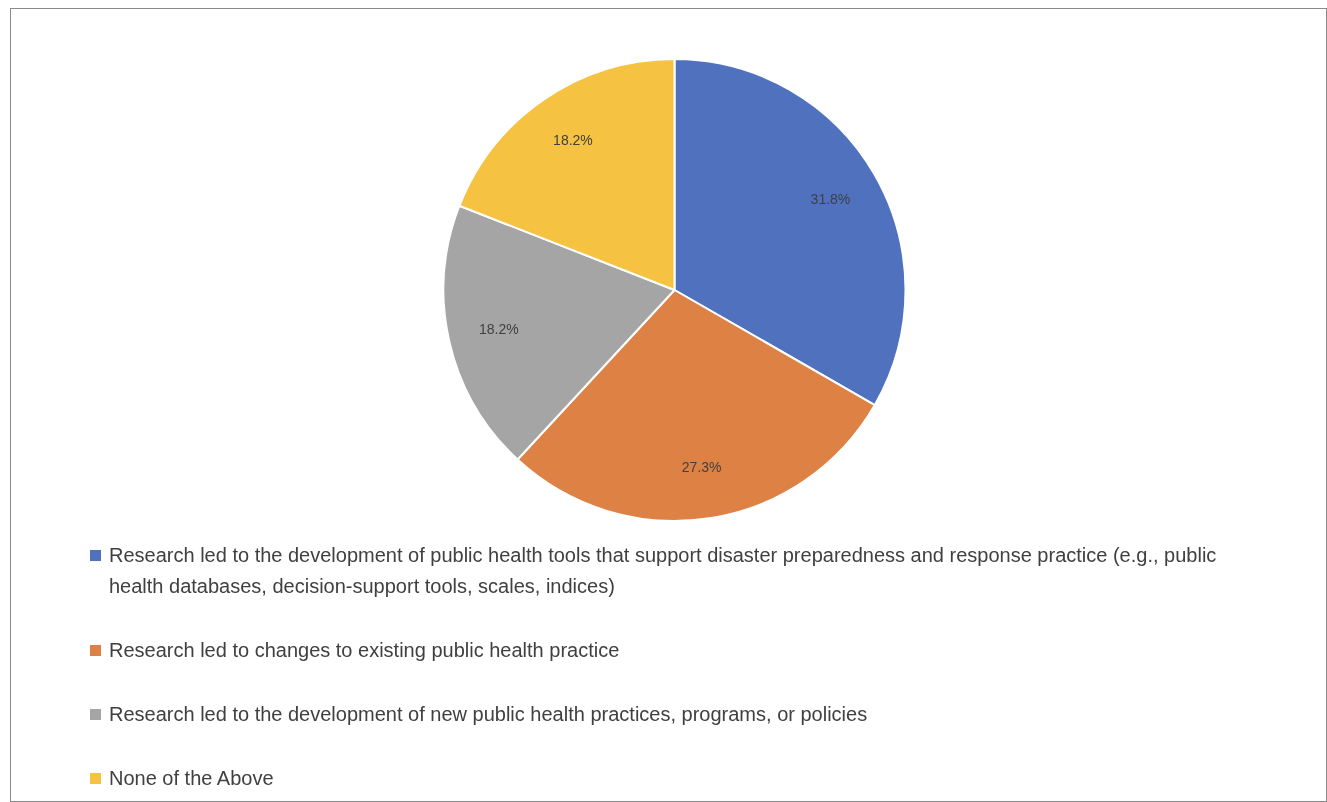  What do you see at coordinates (663, 571) in the screenshot?
I see `legend-label: Research led to the development of public health tools that support disaster preparedness and response practice (e.g., public health databases, decision-support tools, scales, indices)` at bounding box center [663, 571].